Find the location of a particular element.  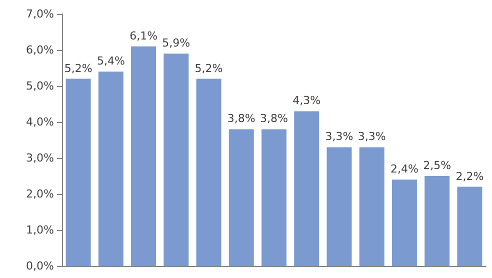

y-tick-label: 3,0% is located at coordinates (40, 158).